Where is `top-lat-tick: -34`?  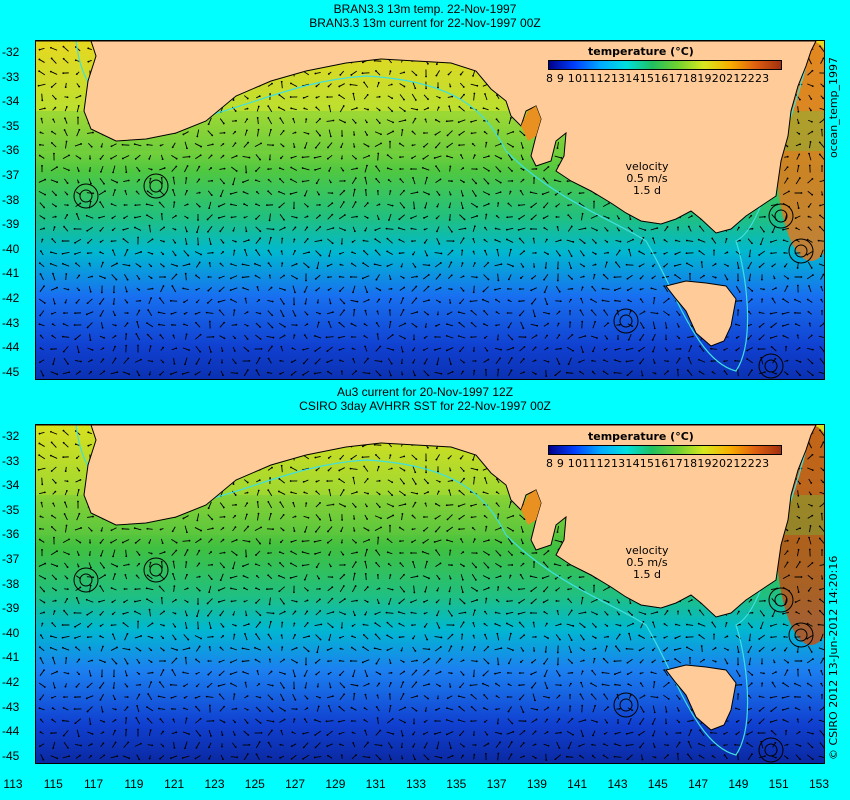 top-lat-tick: -34 is located at coordinates (11, 101).